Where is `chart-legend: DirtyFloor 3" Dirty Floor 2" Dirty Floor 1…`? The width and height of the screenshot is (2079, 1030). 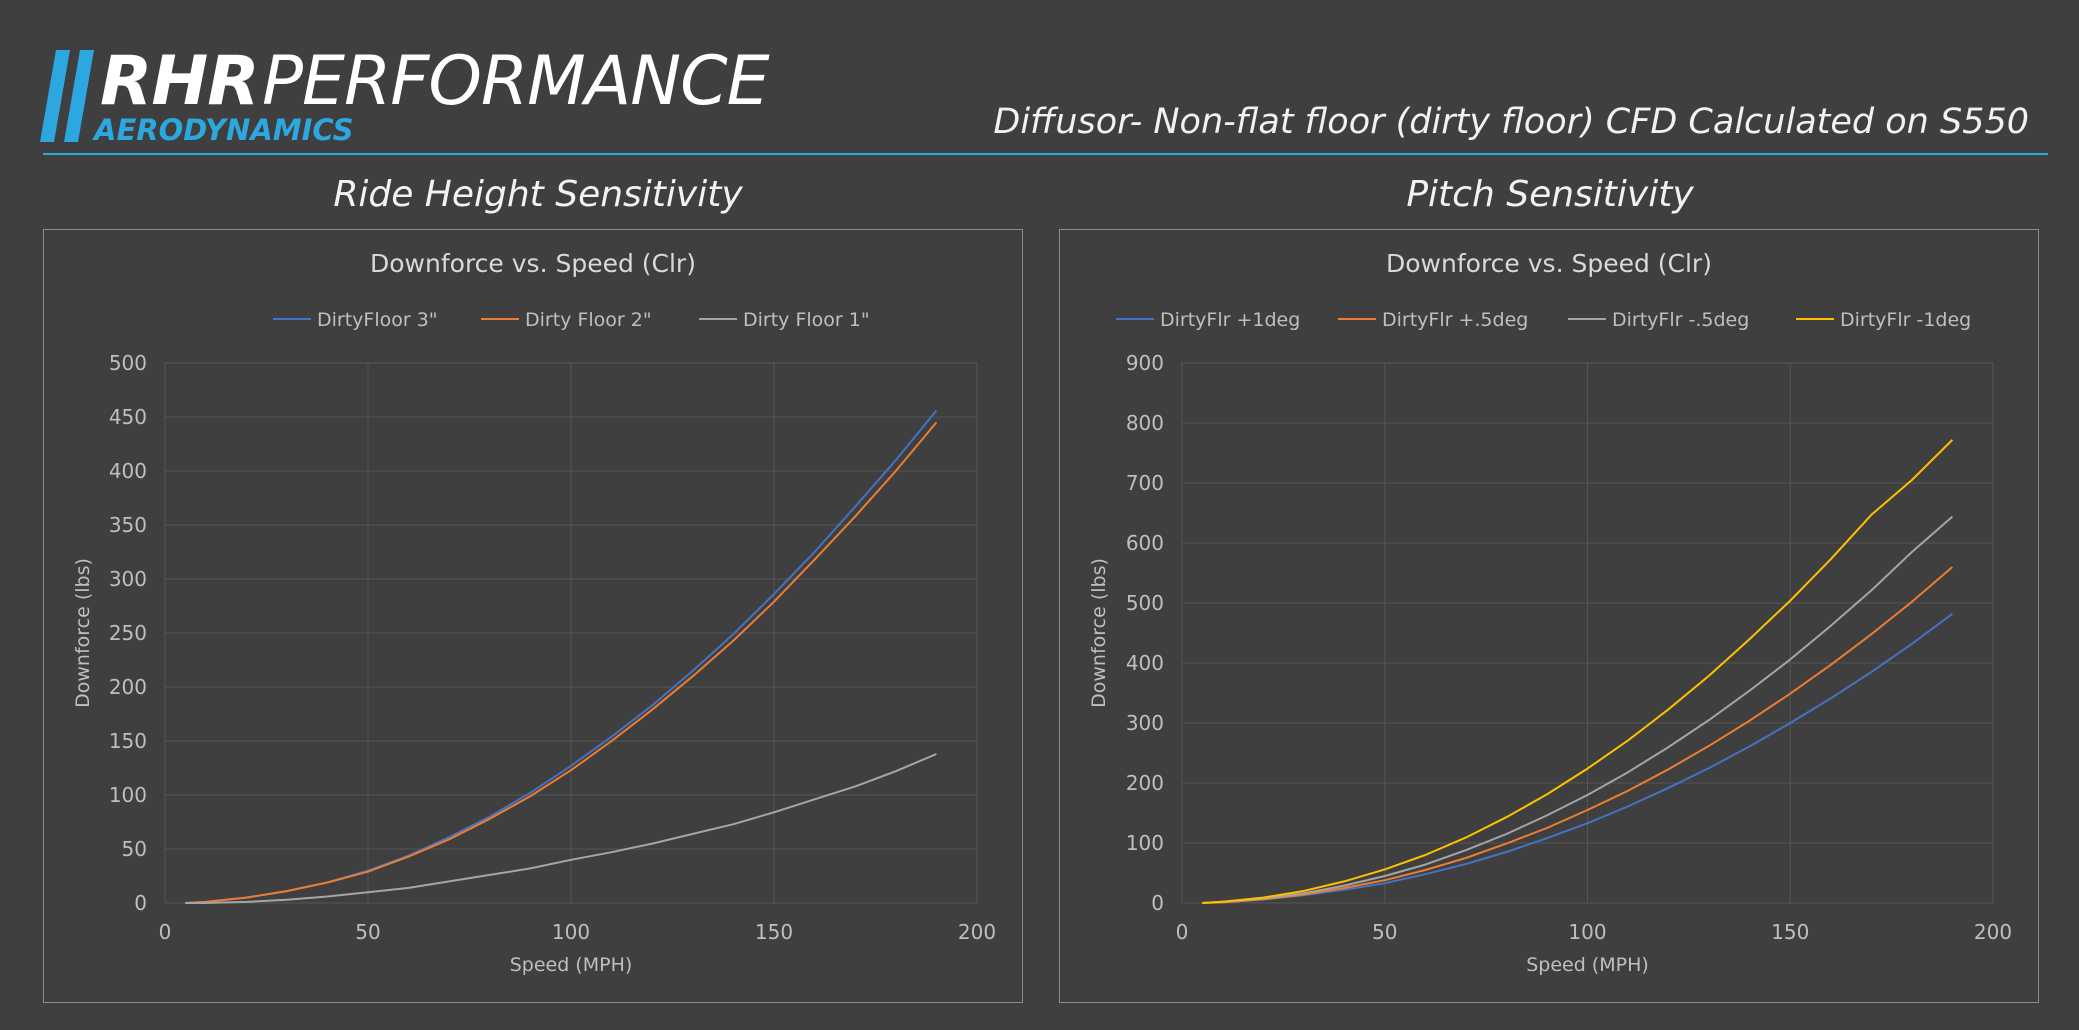 chart-legend: DirtyFloor 3" Dirty Floor 2" Dirty Floor 1… is located at coordinates (571, 320).